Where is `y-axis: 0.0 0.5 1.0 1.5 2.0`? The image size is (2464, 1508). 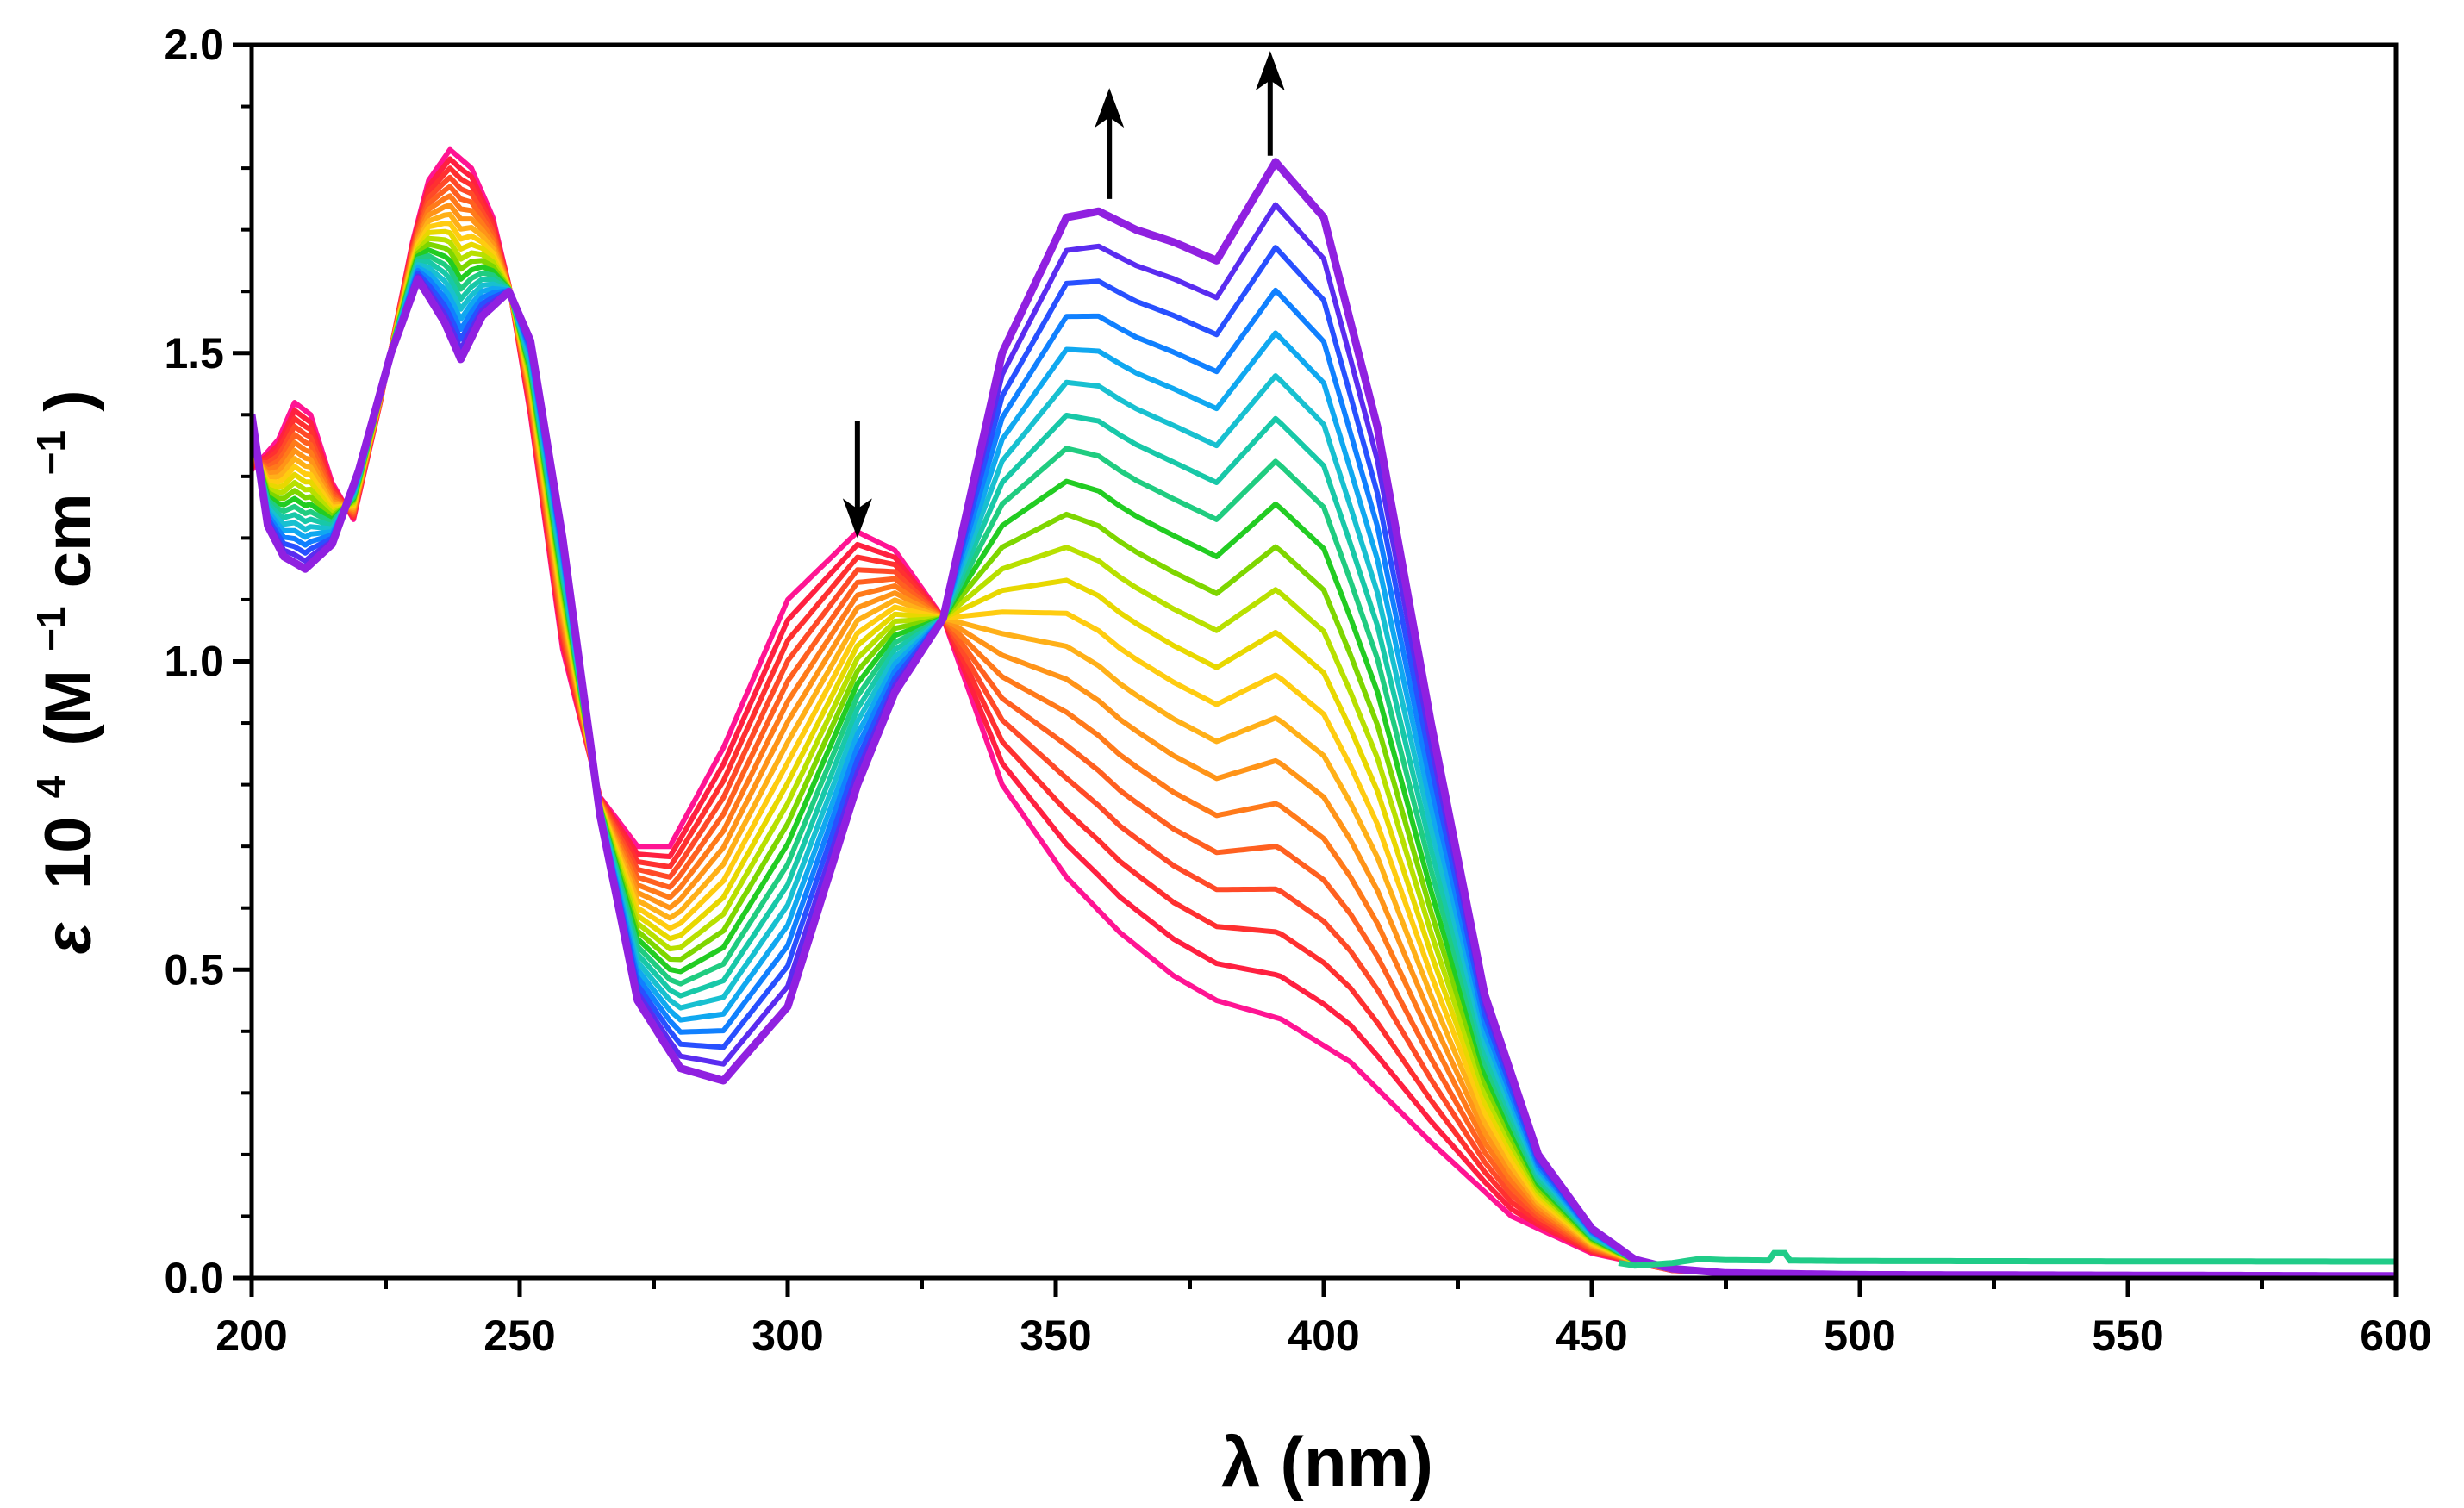
y-axis: 0.0 0.5 1.0 1.5 2.0 is located at coordinates (208, 662).